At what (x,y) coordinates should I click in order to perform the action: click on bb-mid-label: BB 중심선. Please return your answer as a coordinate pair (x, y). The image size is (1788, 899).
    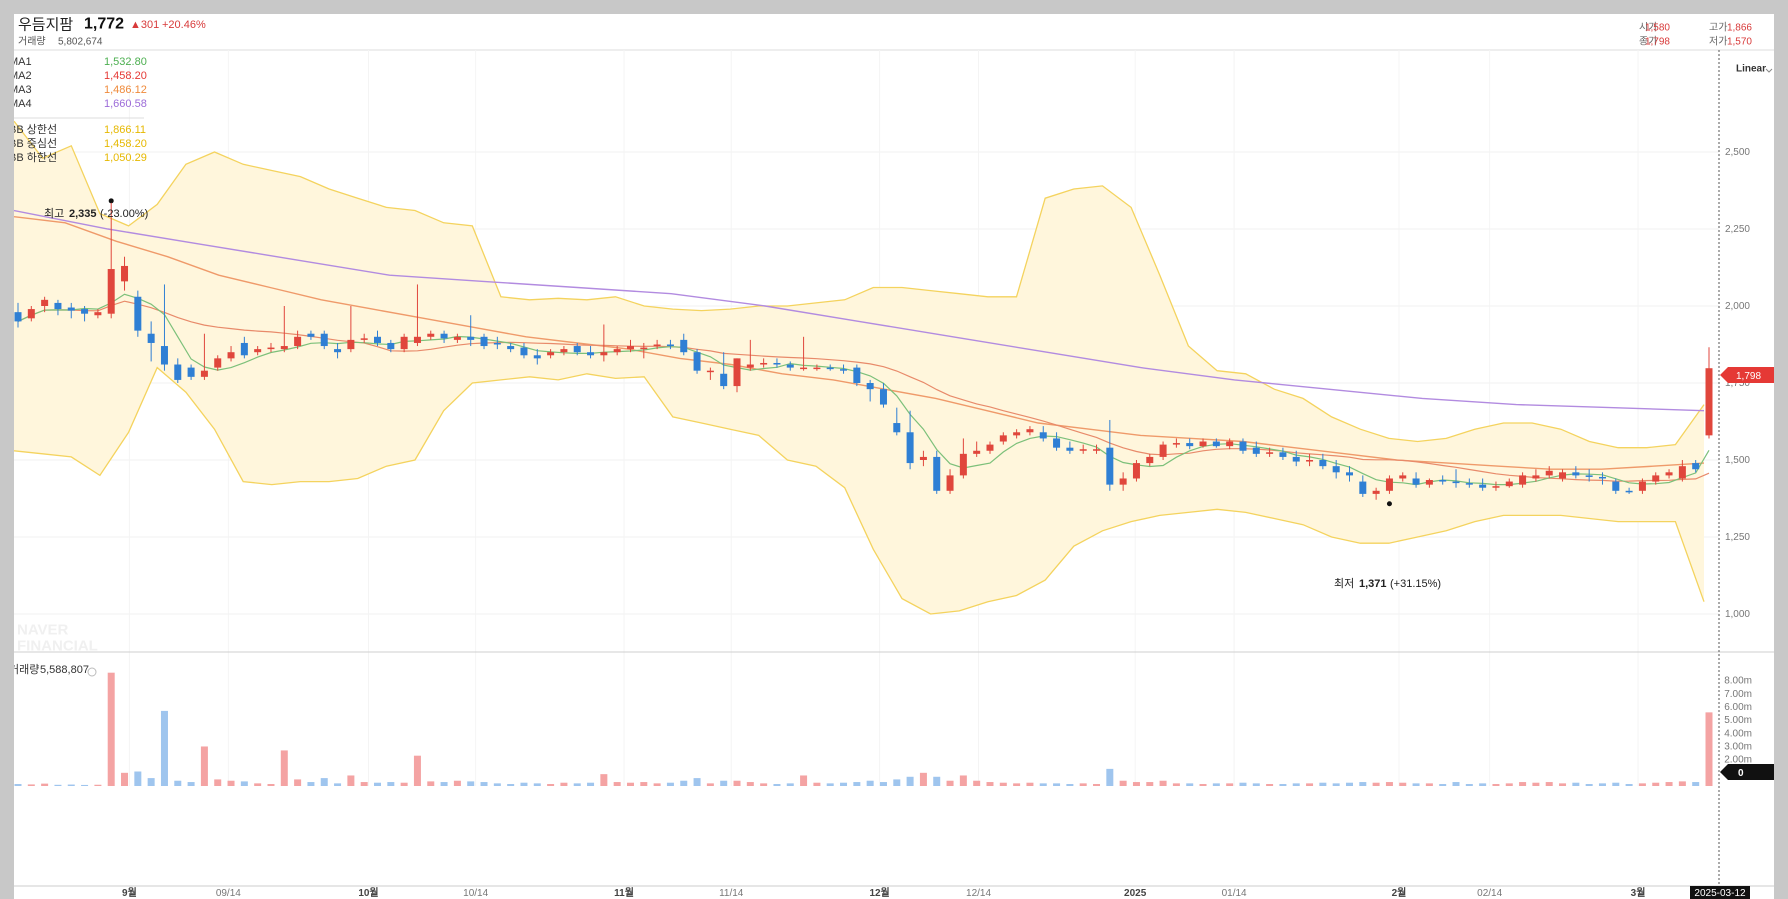
    Looking at the image, I should click on (35, 143).